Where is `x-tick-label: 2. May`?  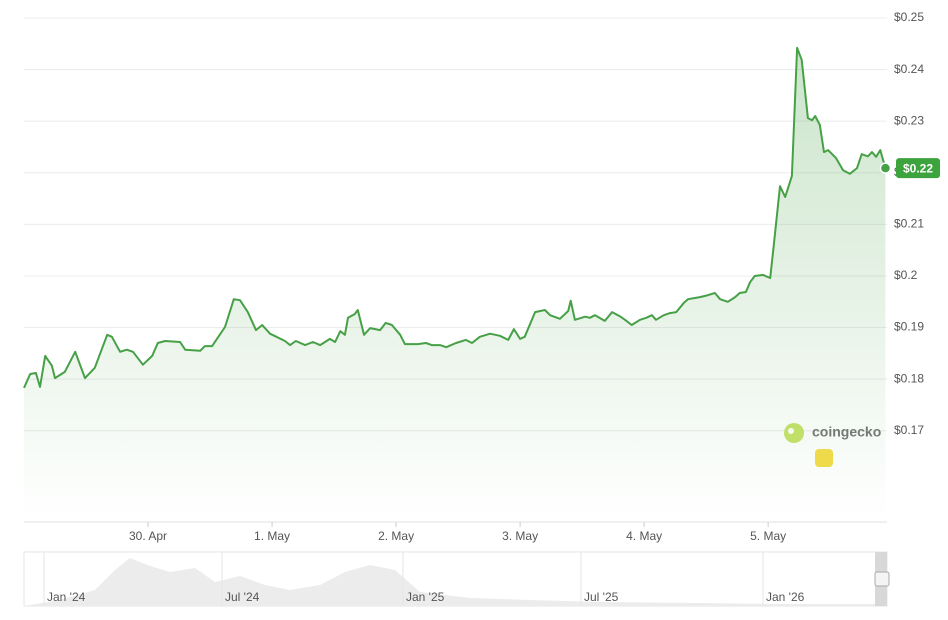 x-tick-label: 2. May is located at coordinates (396, 536).